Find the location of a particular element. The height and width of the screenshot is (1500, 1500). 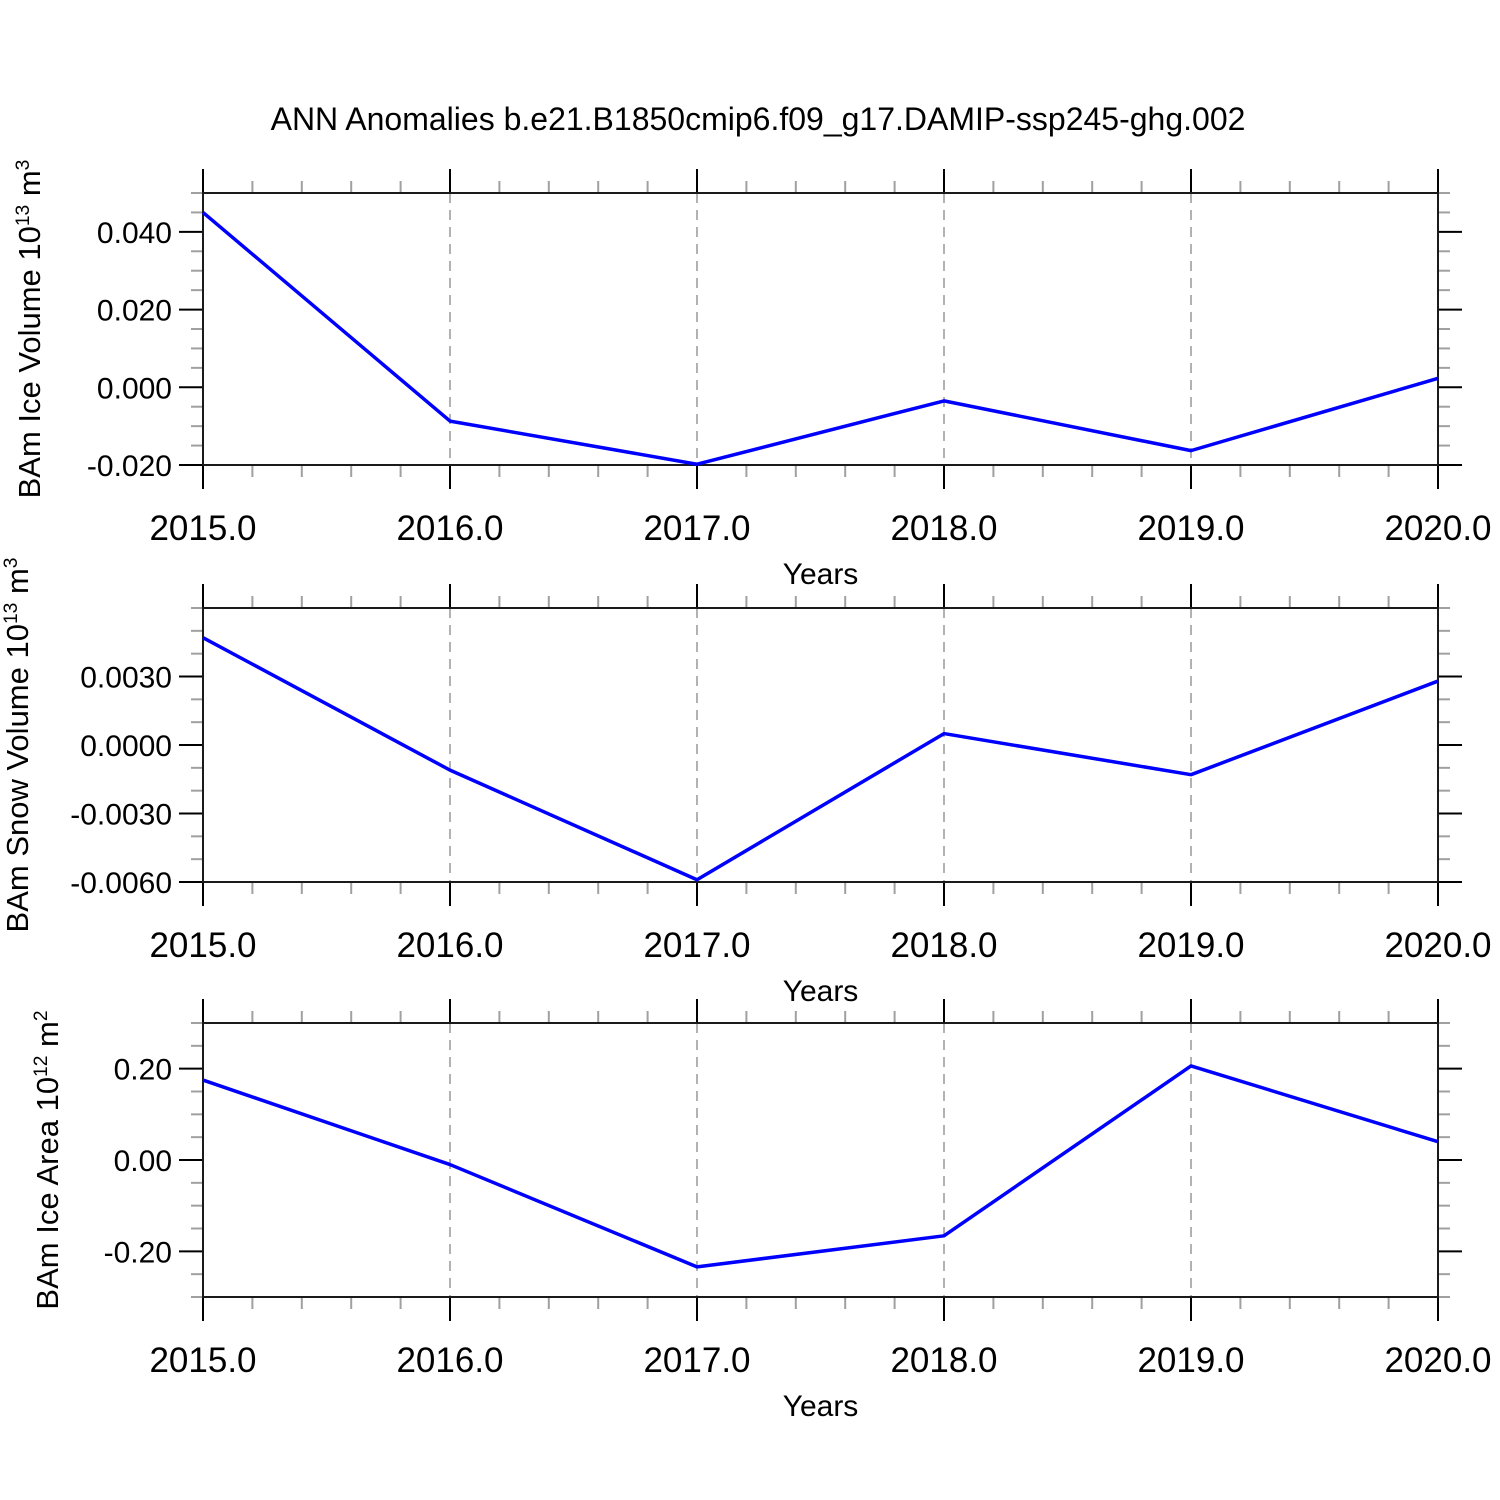

ytick-label: -0.0030 is located at coordinates (121, 815).